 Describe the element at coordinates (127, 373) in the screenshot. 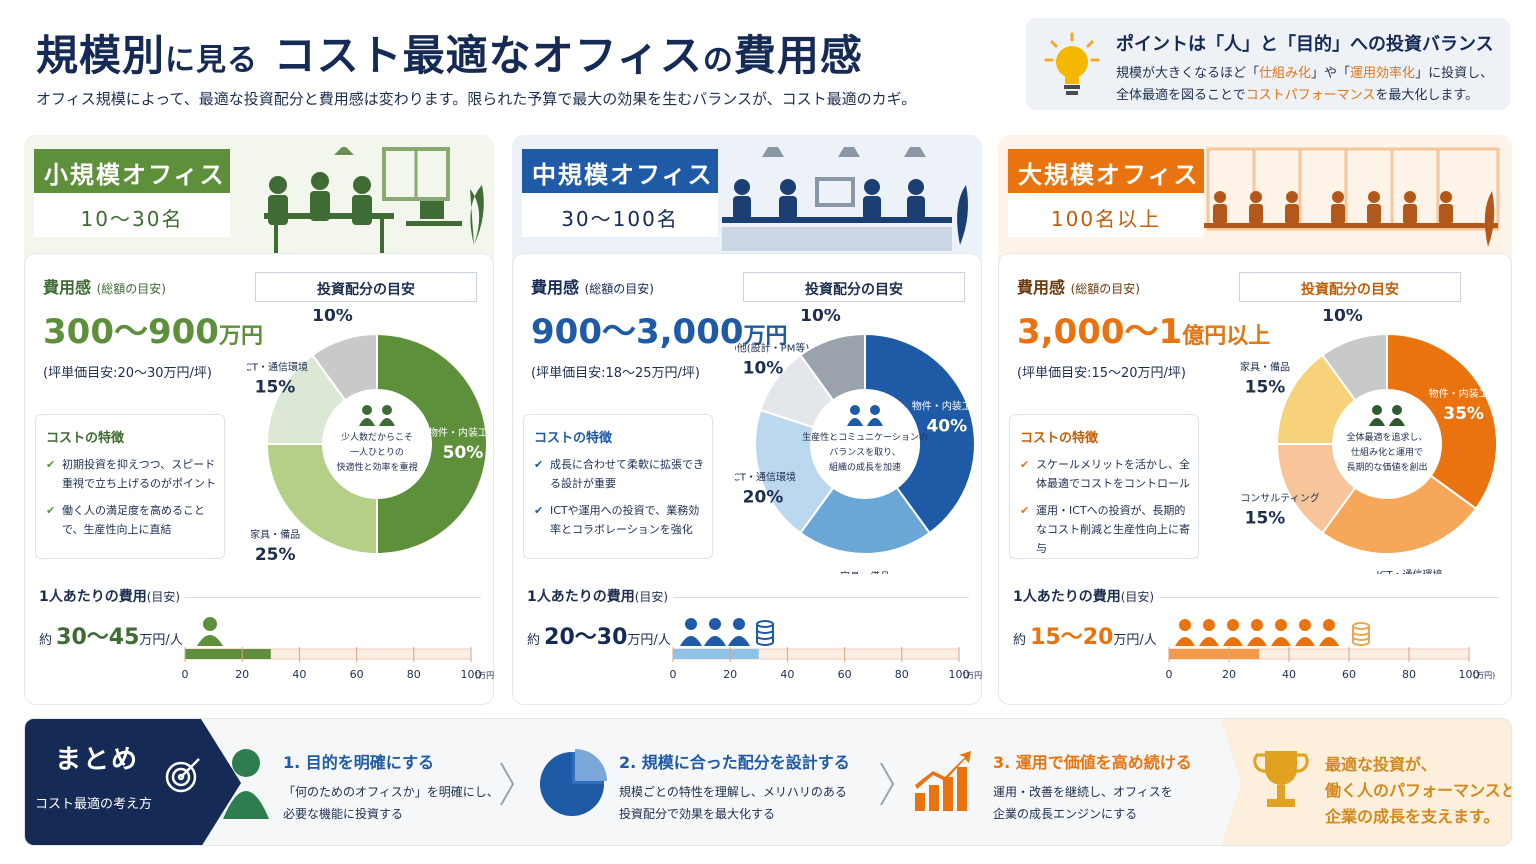

I see `tsubo-price: (坪単価目安:20〜30万円/坪)` at that location.